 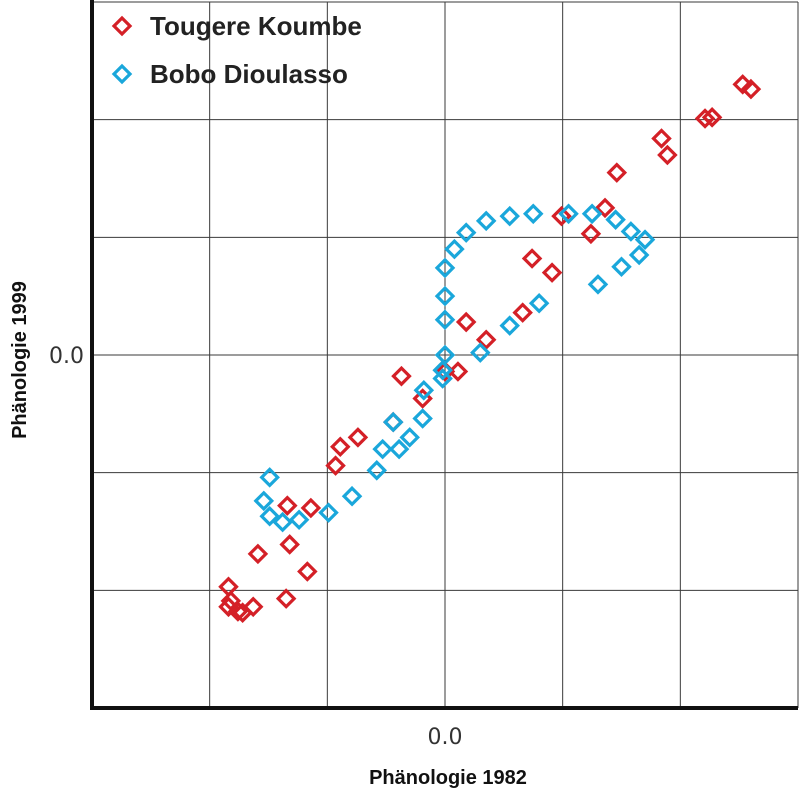 What do you see at coordinates (448, 778) in the screenshot?
I see `x-axis-label: Phänologie 1982` at bounding box center [448, 778].